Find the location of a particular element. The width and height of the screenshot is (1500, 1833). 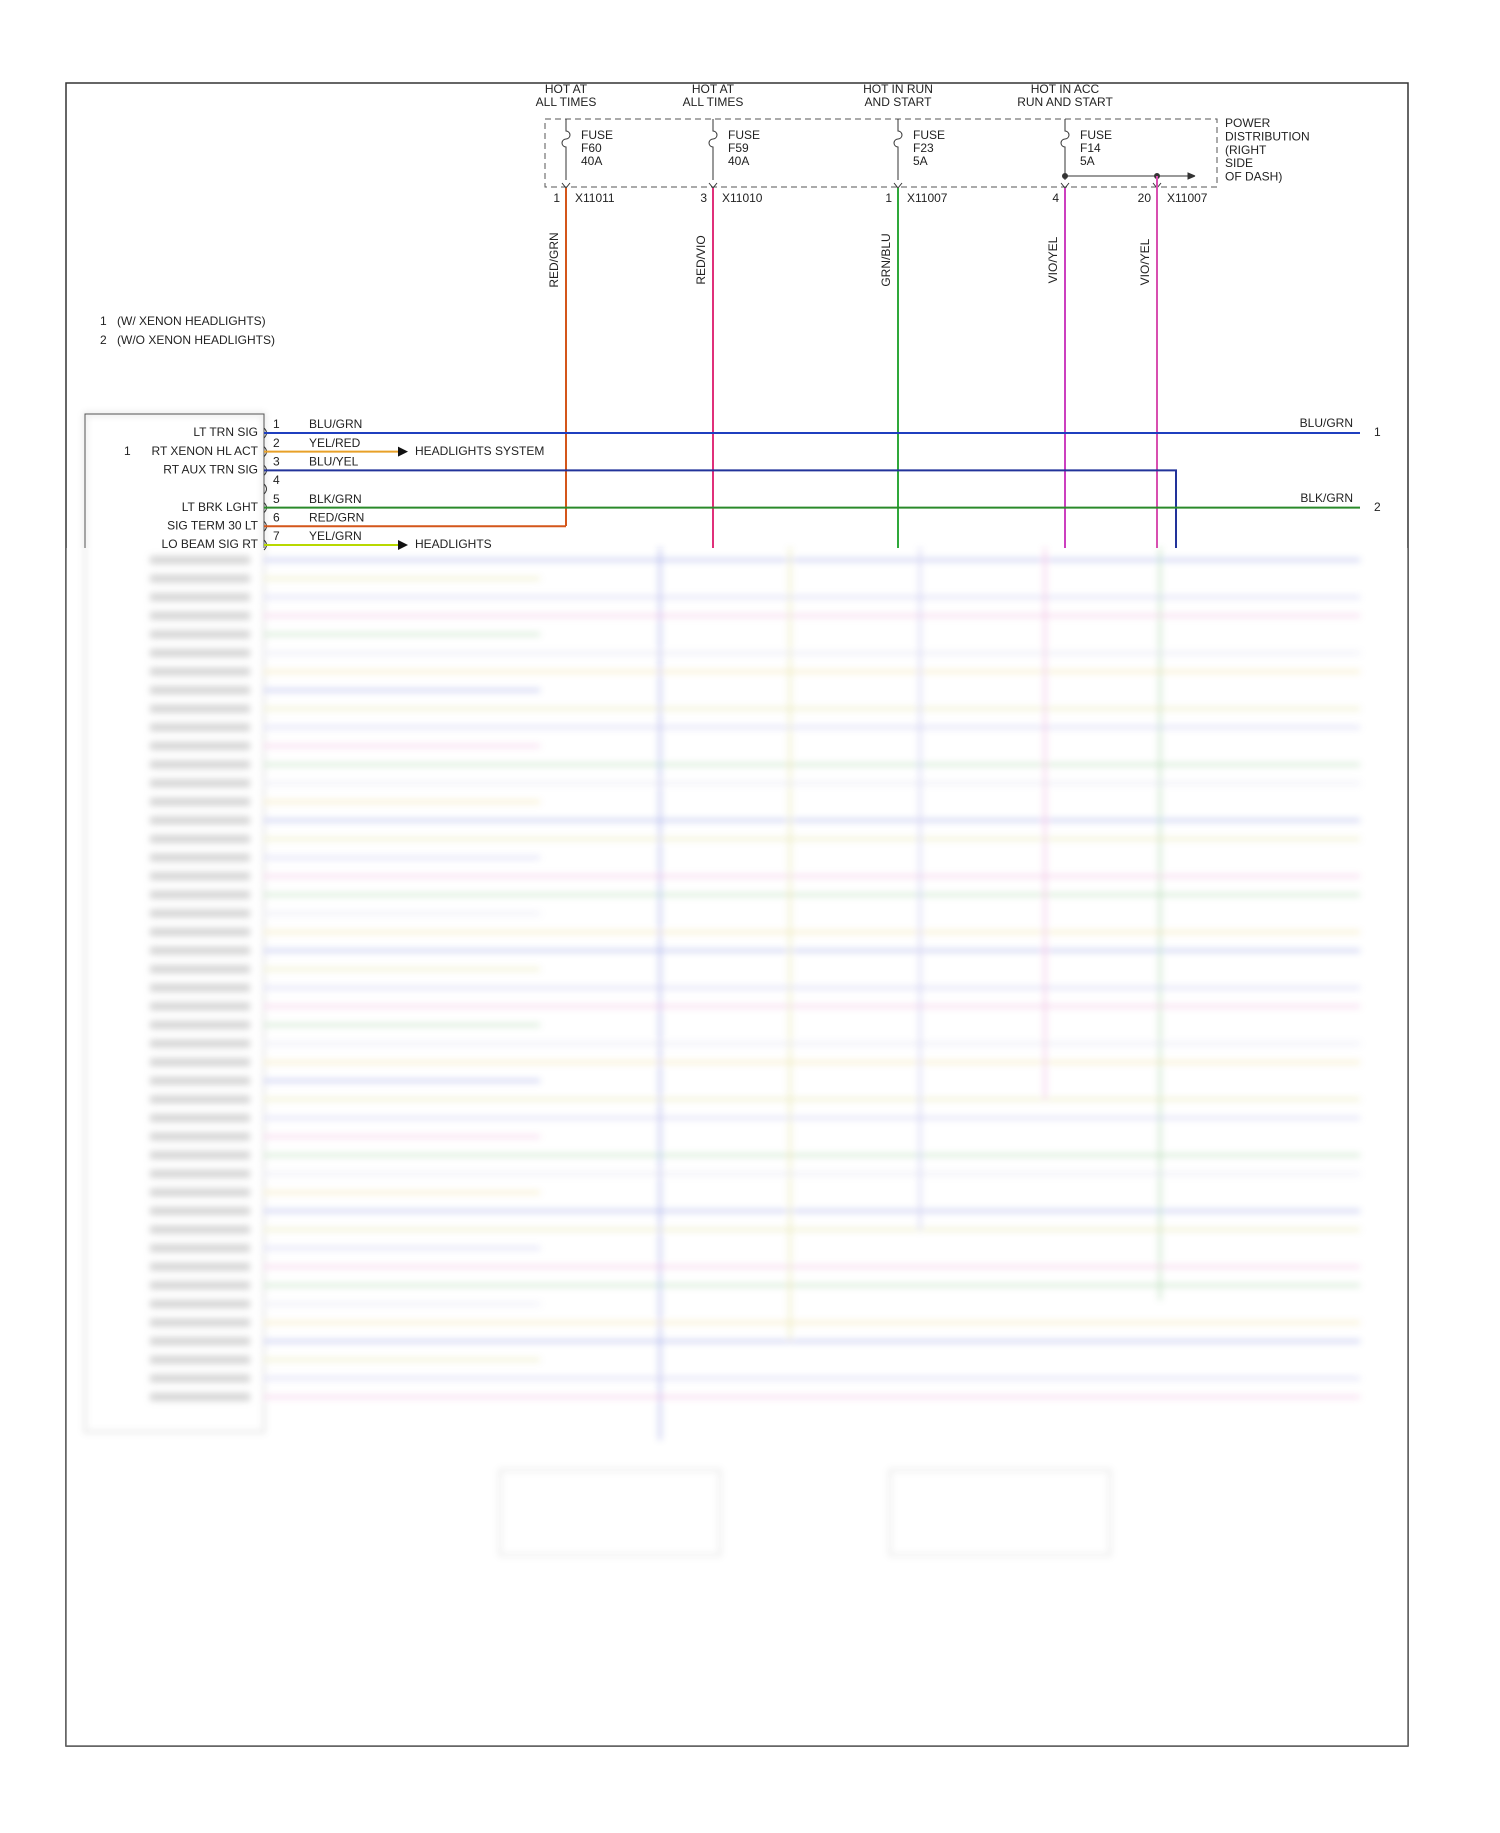

wire-label: BLU/GRN is located at coordinates (335, 424).